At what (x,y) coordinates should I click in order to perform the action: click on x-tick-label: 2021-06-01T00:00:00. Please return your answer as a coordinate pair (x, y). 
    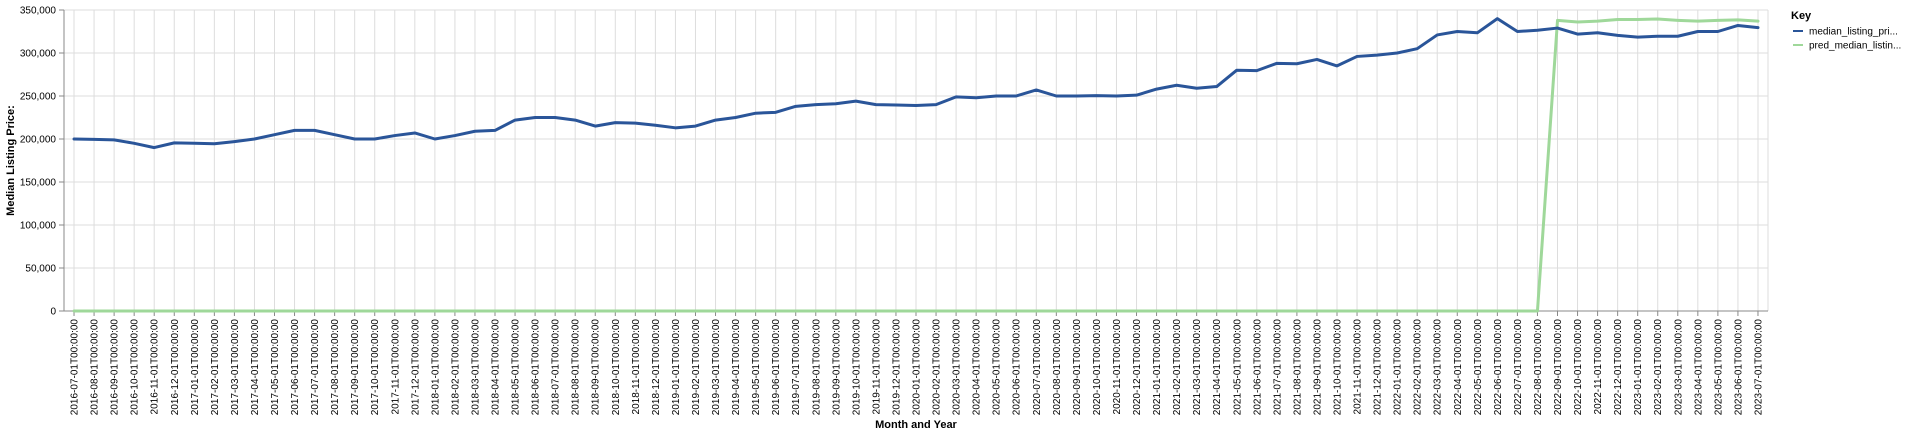
    Looking at the image, I should click on (1257, 367).